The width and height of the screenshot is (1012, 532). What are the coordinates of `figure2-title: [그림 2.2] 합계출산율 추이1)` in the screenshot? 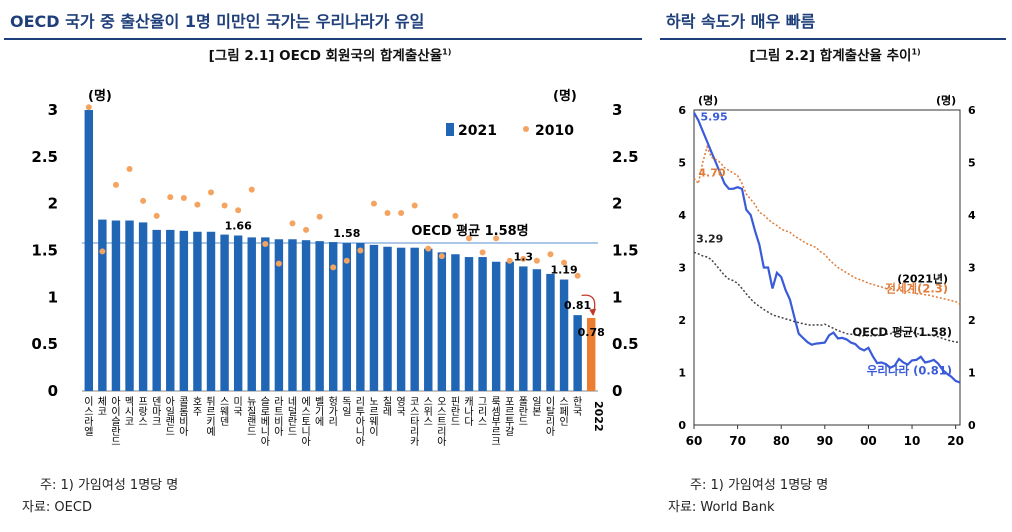 It's located at (835, 54).